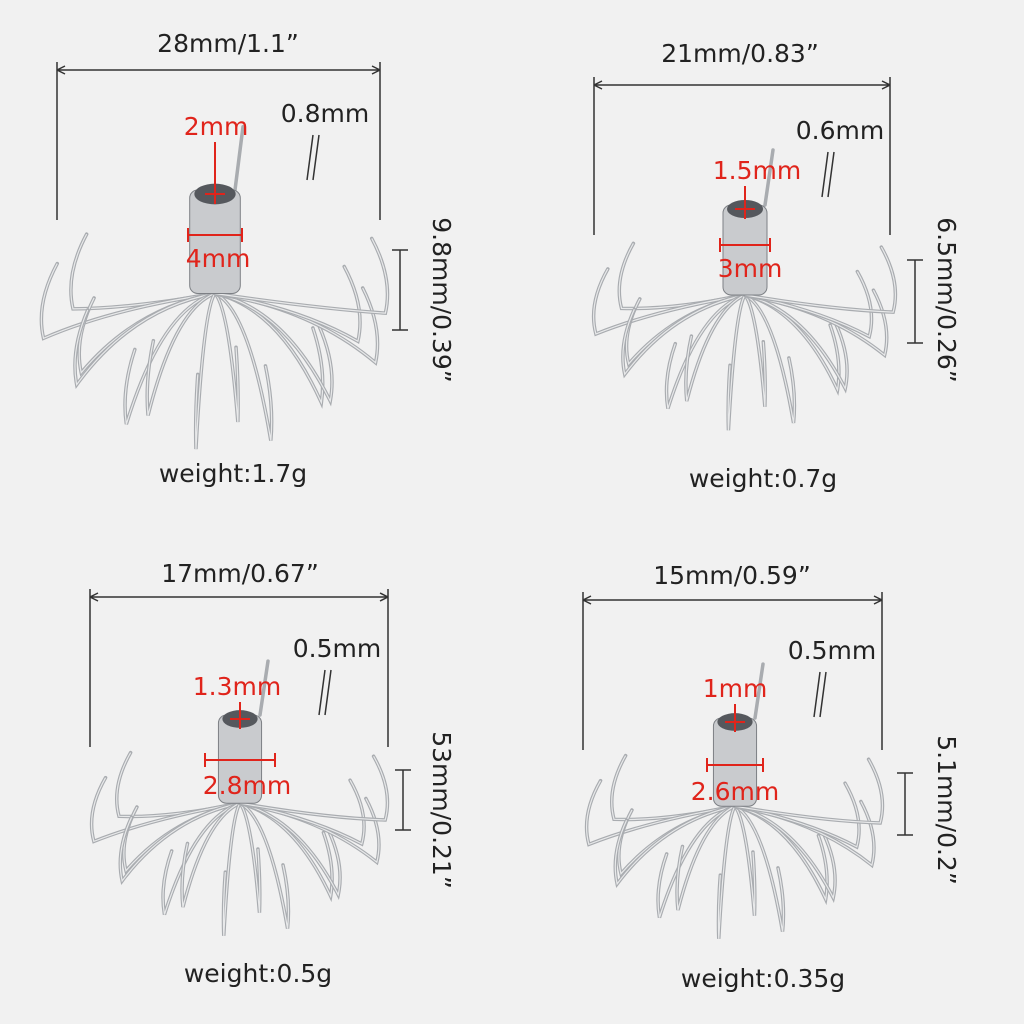 The height and width of the screenshot is (1024, 1024). Describe the element at coordinates (325, 113) in the screenshot. I see `wire-label: 0.8mm` at that location.